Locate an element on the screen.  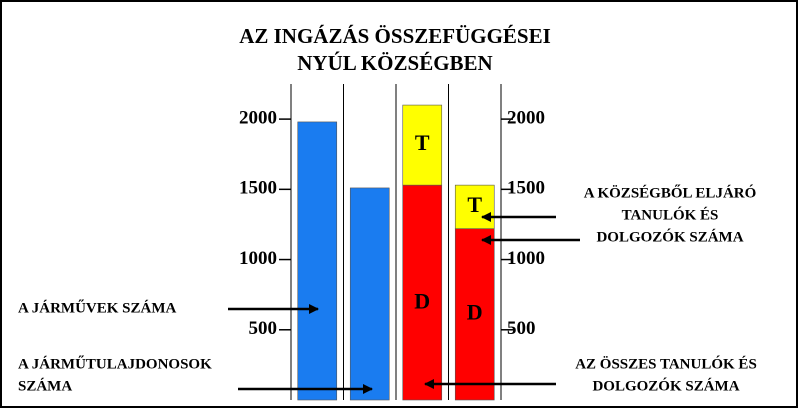
annotation: A KÖZSÉGBŐL ELJÁRÓ is located at coordinates (670, 192).